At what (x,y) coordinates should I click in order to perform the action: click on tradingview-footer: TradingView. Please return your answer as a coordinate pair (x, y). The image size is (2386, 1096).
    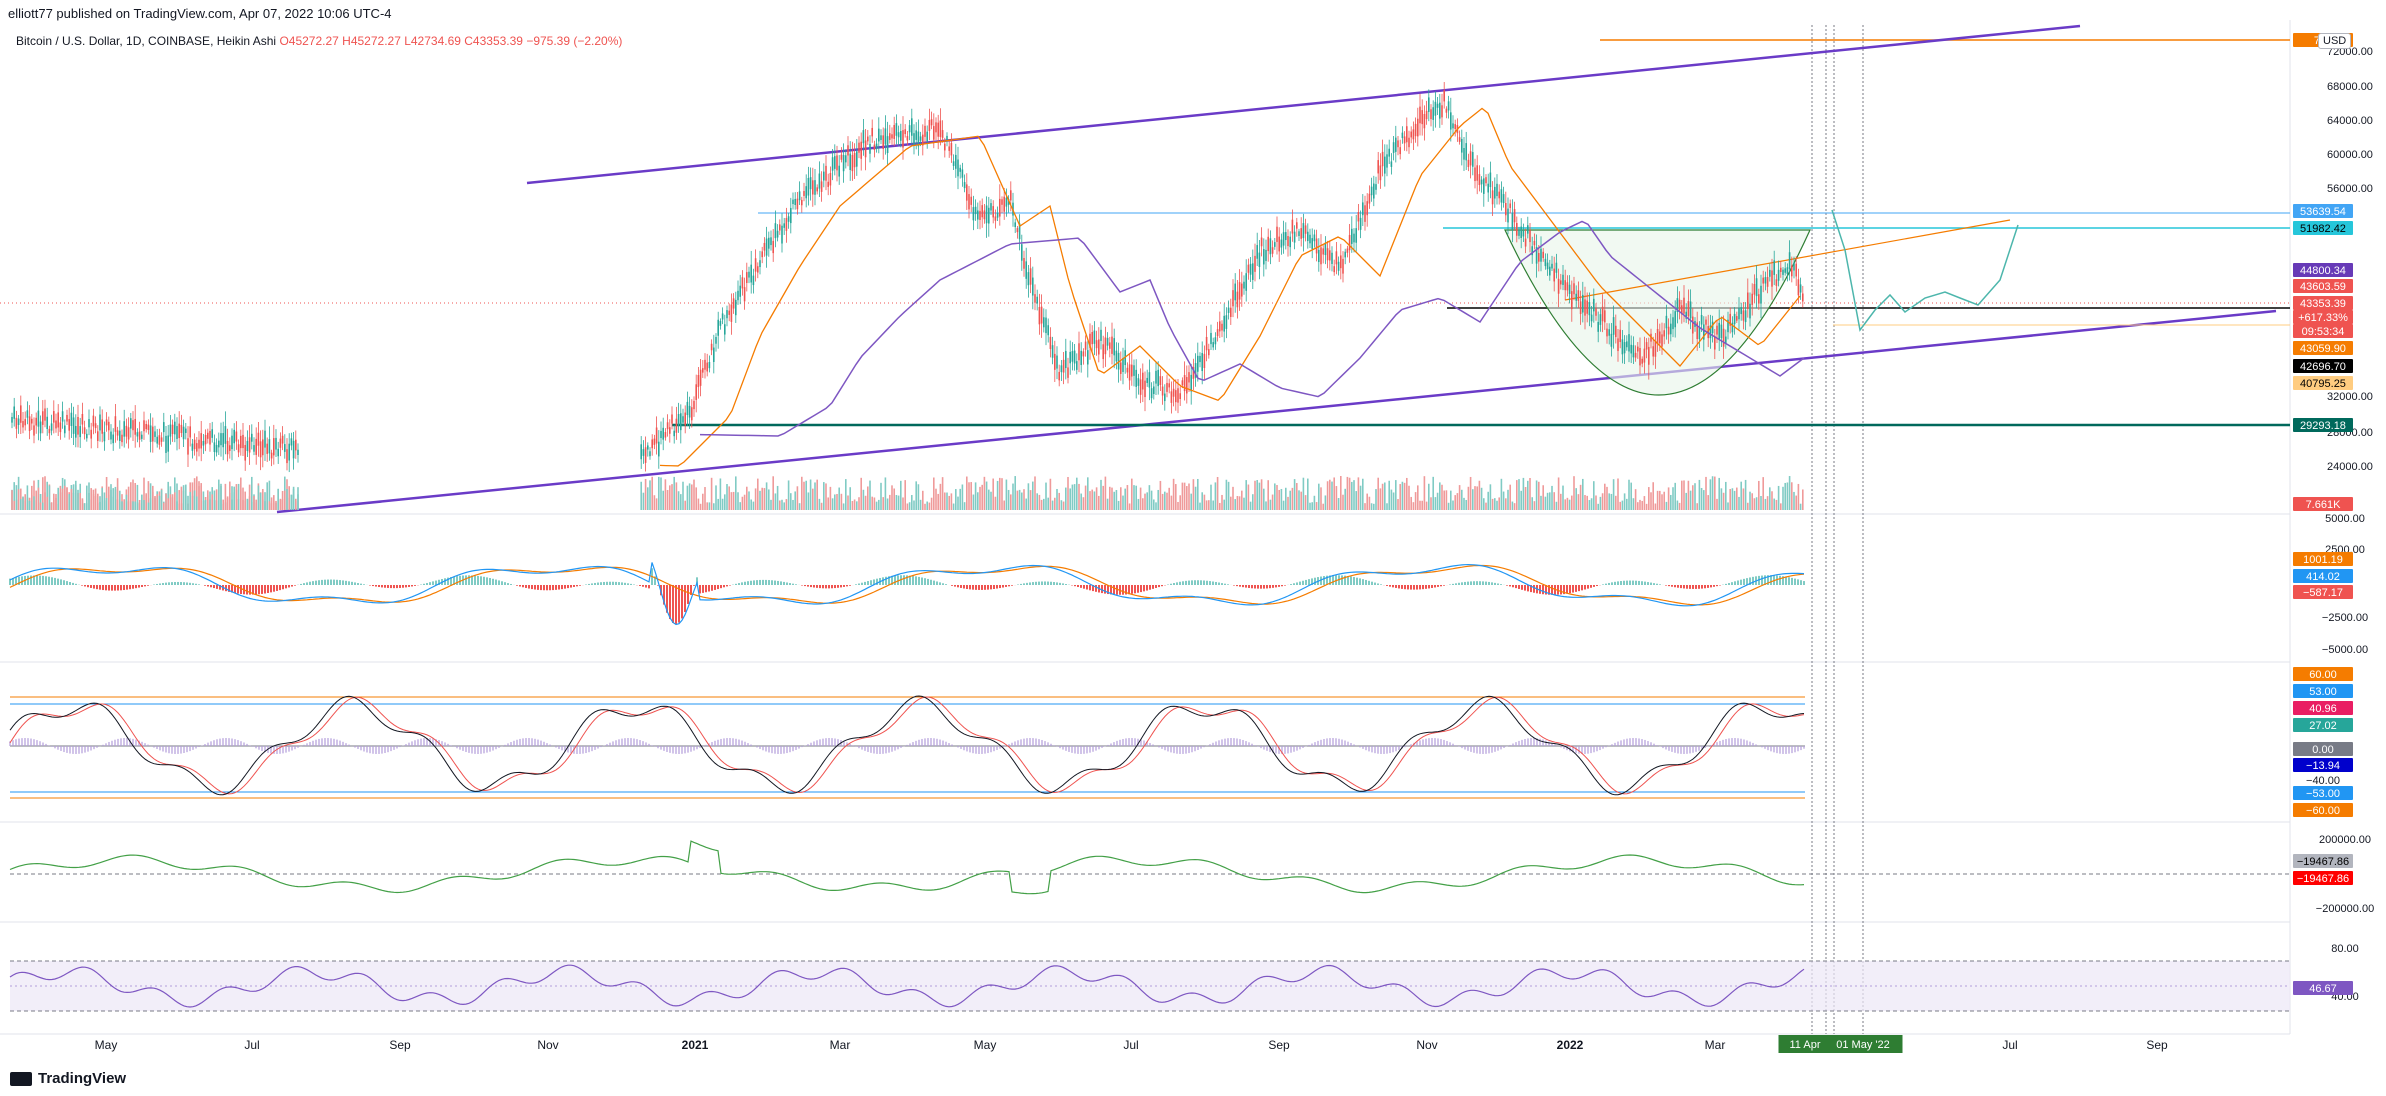
    Looking at the image, I should click on (68, 1078).